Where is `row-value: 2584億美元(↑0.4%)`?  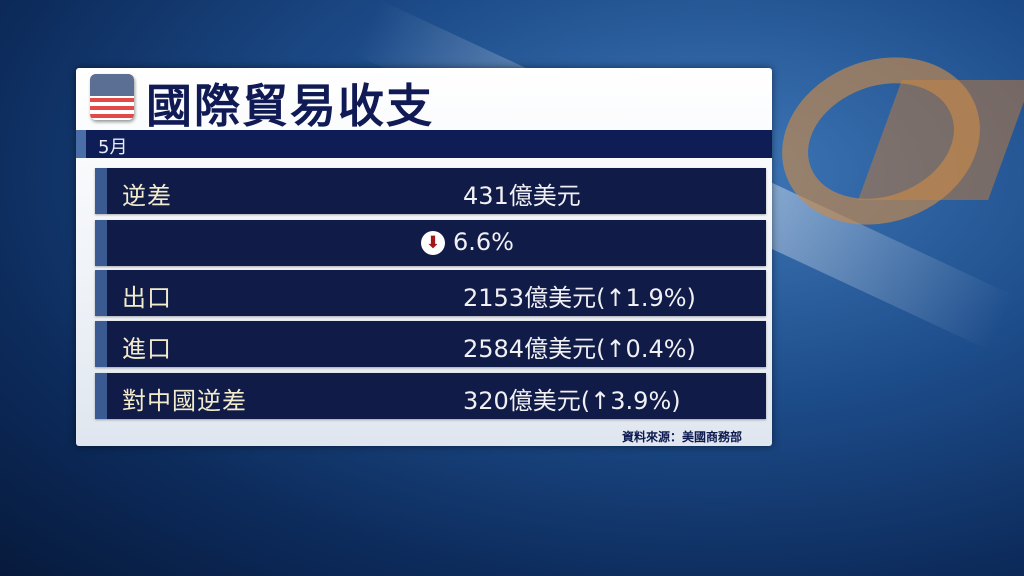 row-value: 2584億美元(↑0.4%) is located at coordinates (579, 349).